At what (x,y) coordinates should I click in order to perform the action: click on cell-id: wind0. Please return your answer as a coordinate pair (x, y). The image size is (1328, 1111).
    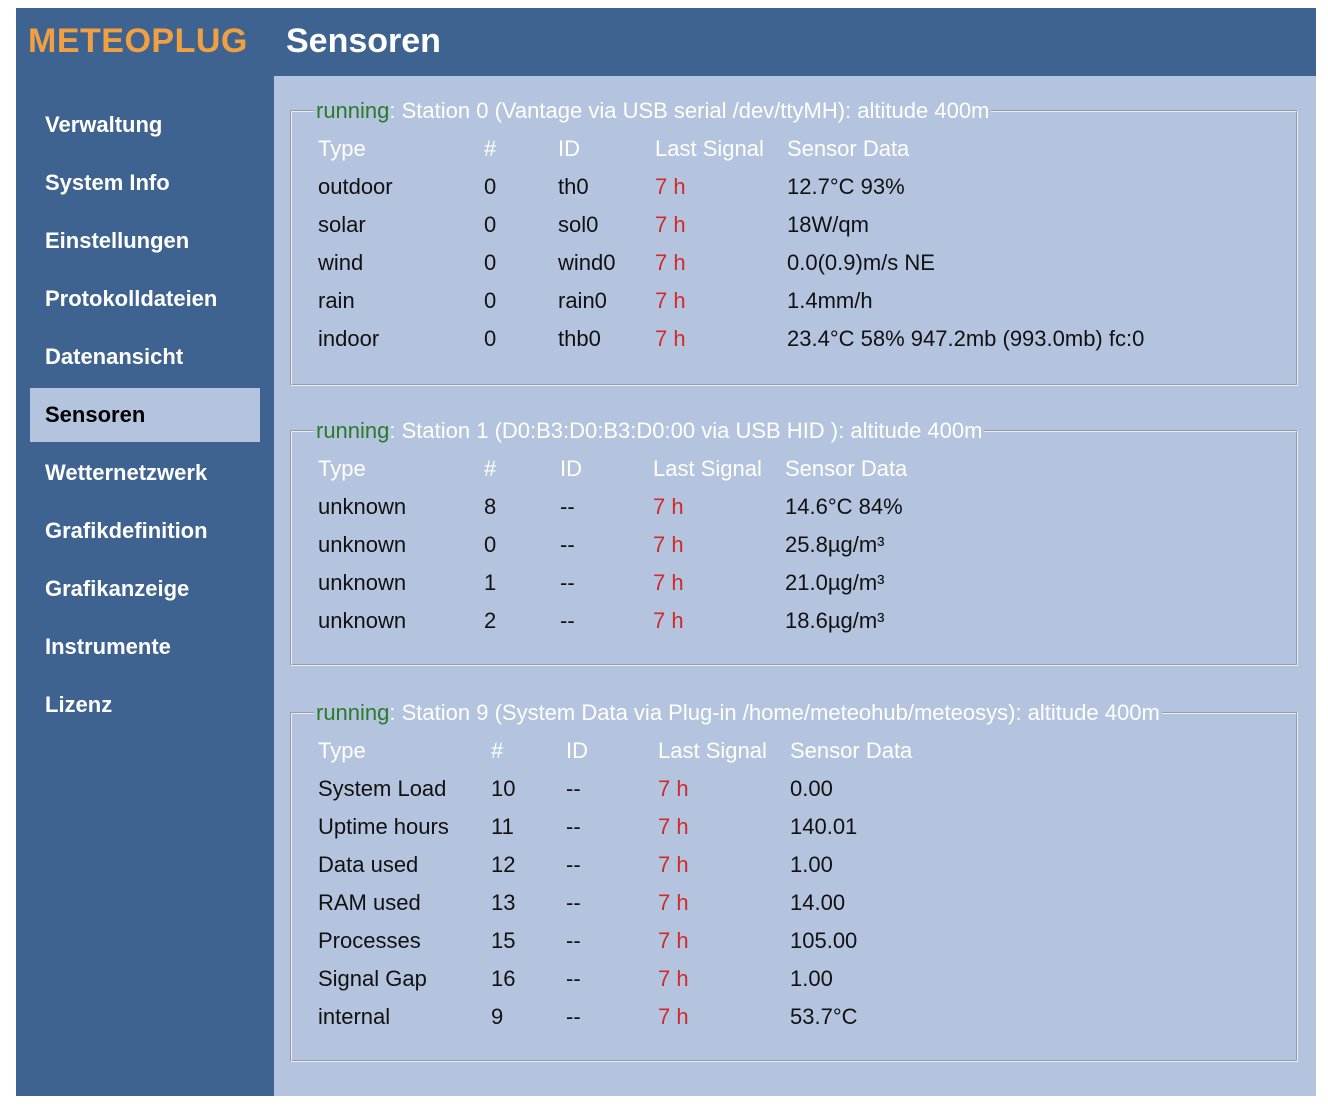
    Looking at the image, I should click on (587, 262).